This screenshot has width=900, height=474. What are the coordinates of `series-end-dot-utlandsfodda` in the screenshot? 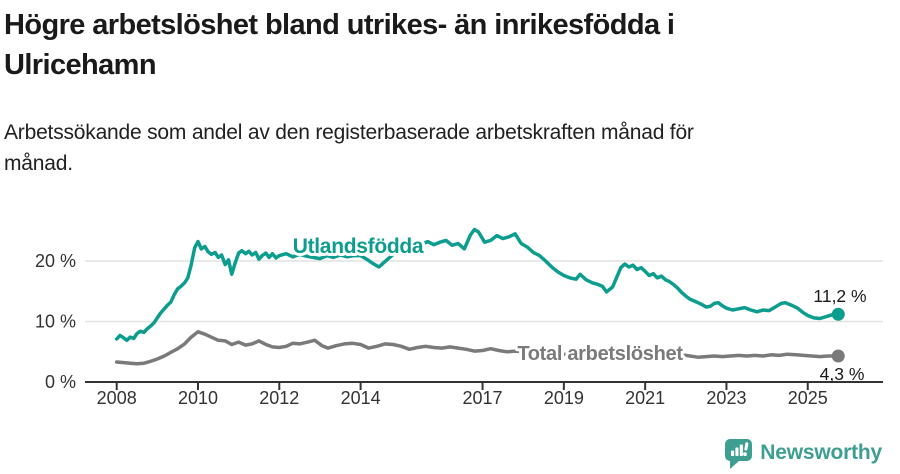 It's located at (838, 314).